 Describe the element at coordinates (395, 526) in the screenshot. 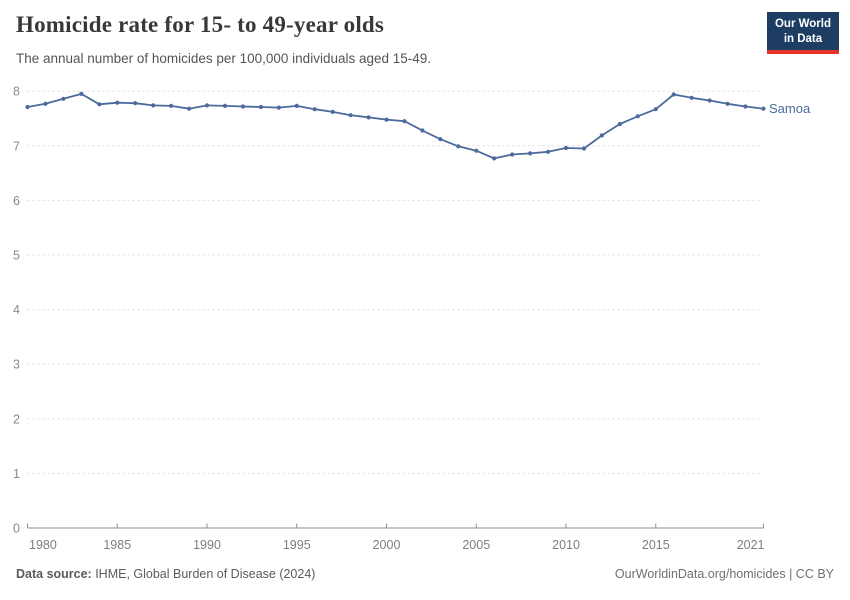

I see `x-axis` at that location.